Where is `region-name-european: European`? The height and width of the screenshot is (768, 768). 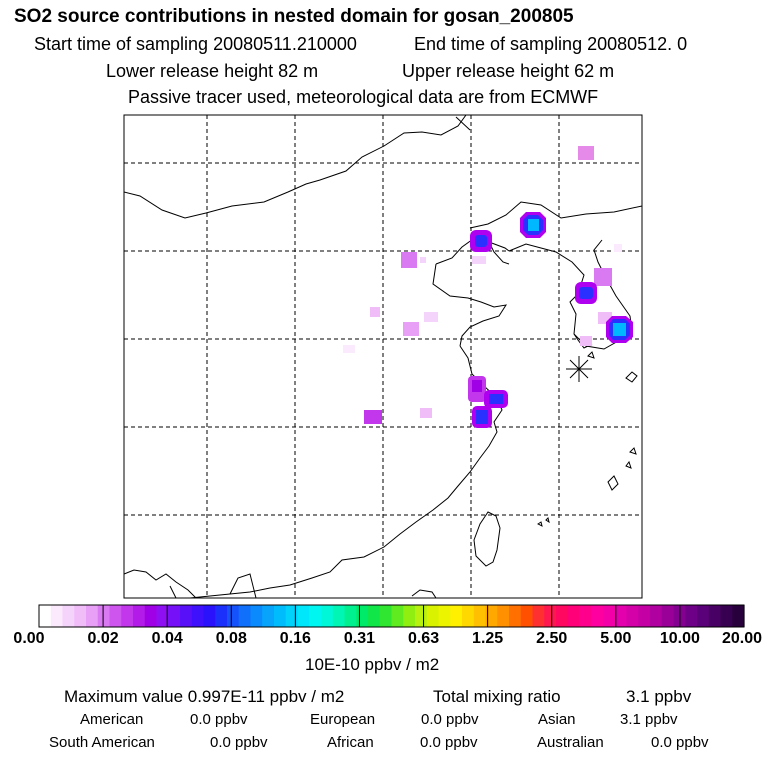
region-name-european: European is located at coordinates (343, 719).